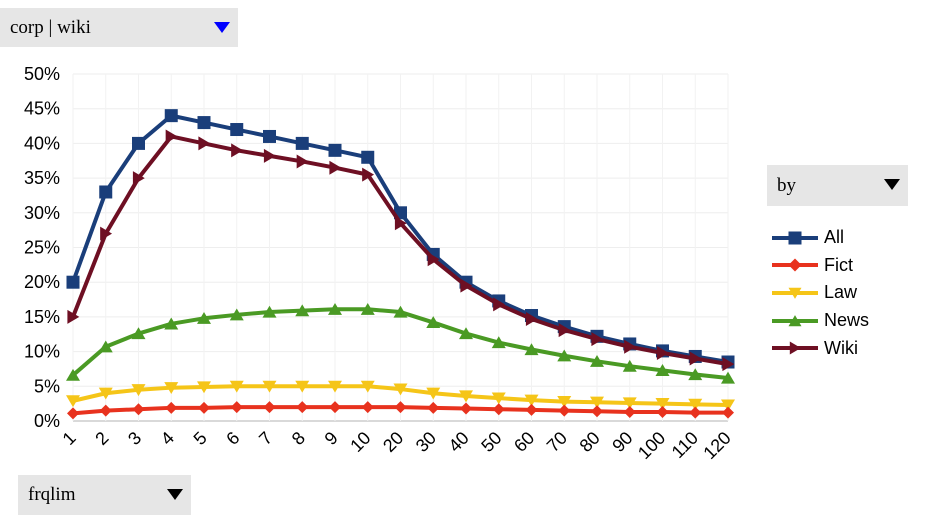 The height and width of the screenshot is (521, 926). I want to click on series-fict, so click(400, 410).